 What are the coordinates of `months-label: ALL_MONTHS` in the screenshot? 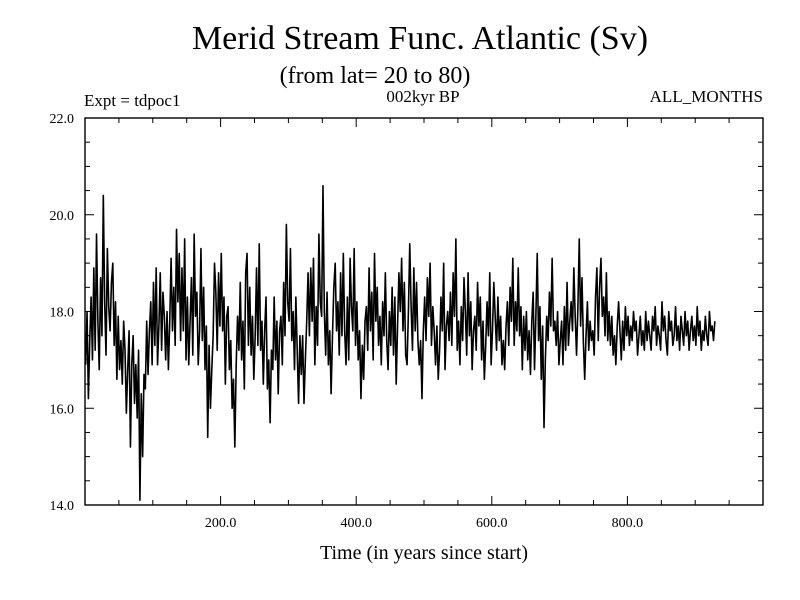 It's located at (706, 96).